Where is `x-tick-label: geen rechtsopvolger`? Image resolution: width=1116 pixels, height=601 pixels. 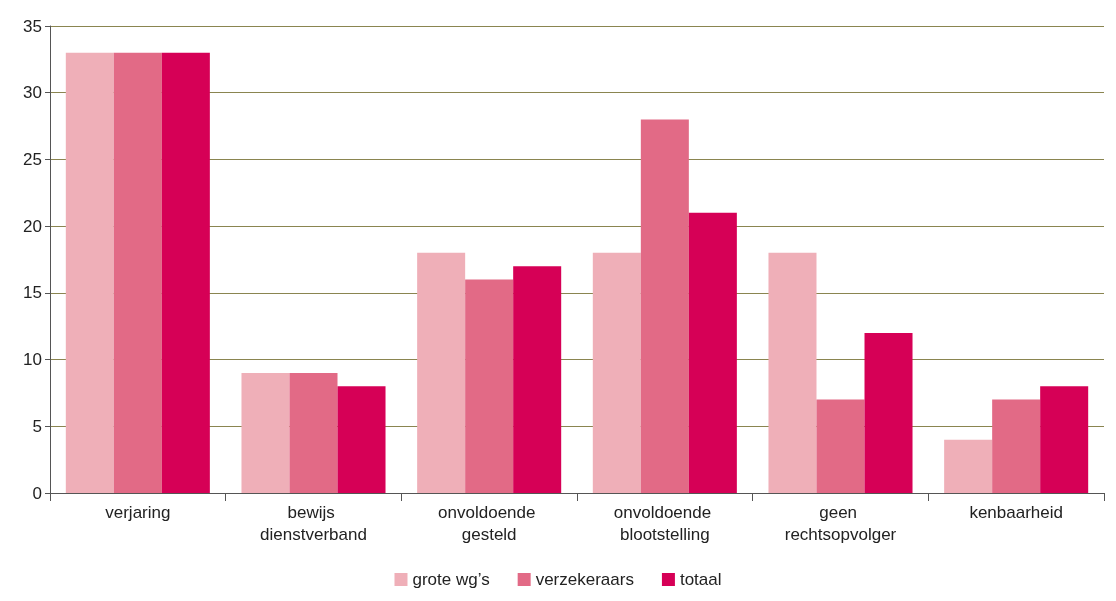 x-tick-label: geen rechtsopvolger is located at coordinates (840, 523).